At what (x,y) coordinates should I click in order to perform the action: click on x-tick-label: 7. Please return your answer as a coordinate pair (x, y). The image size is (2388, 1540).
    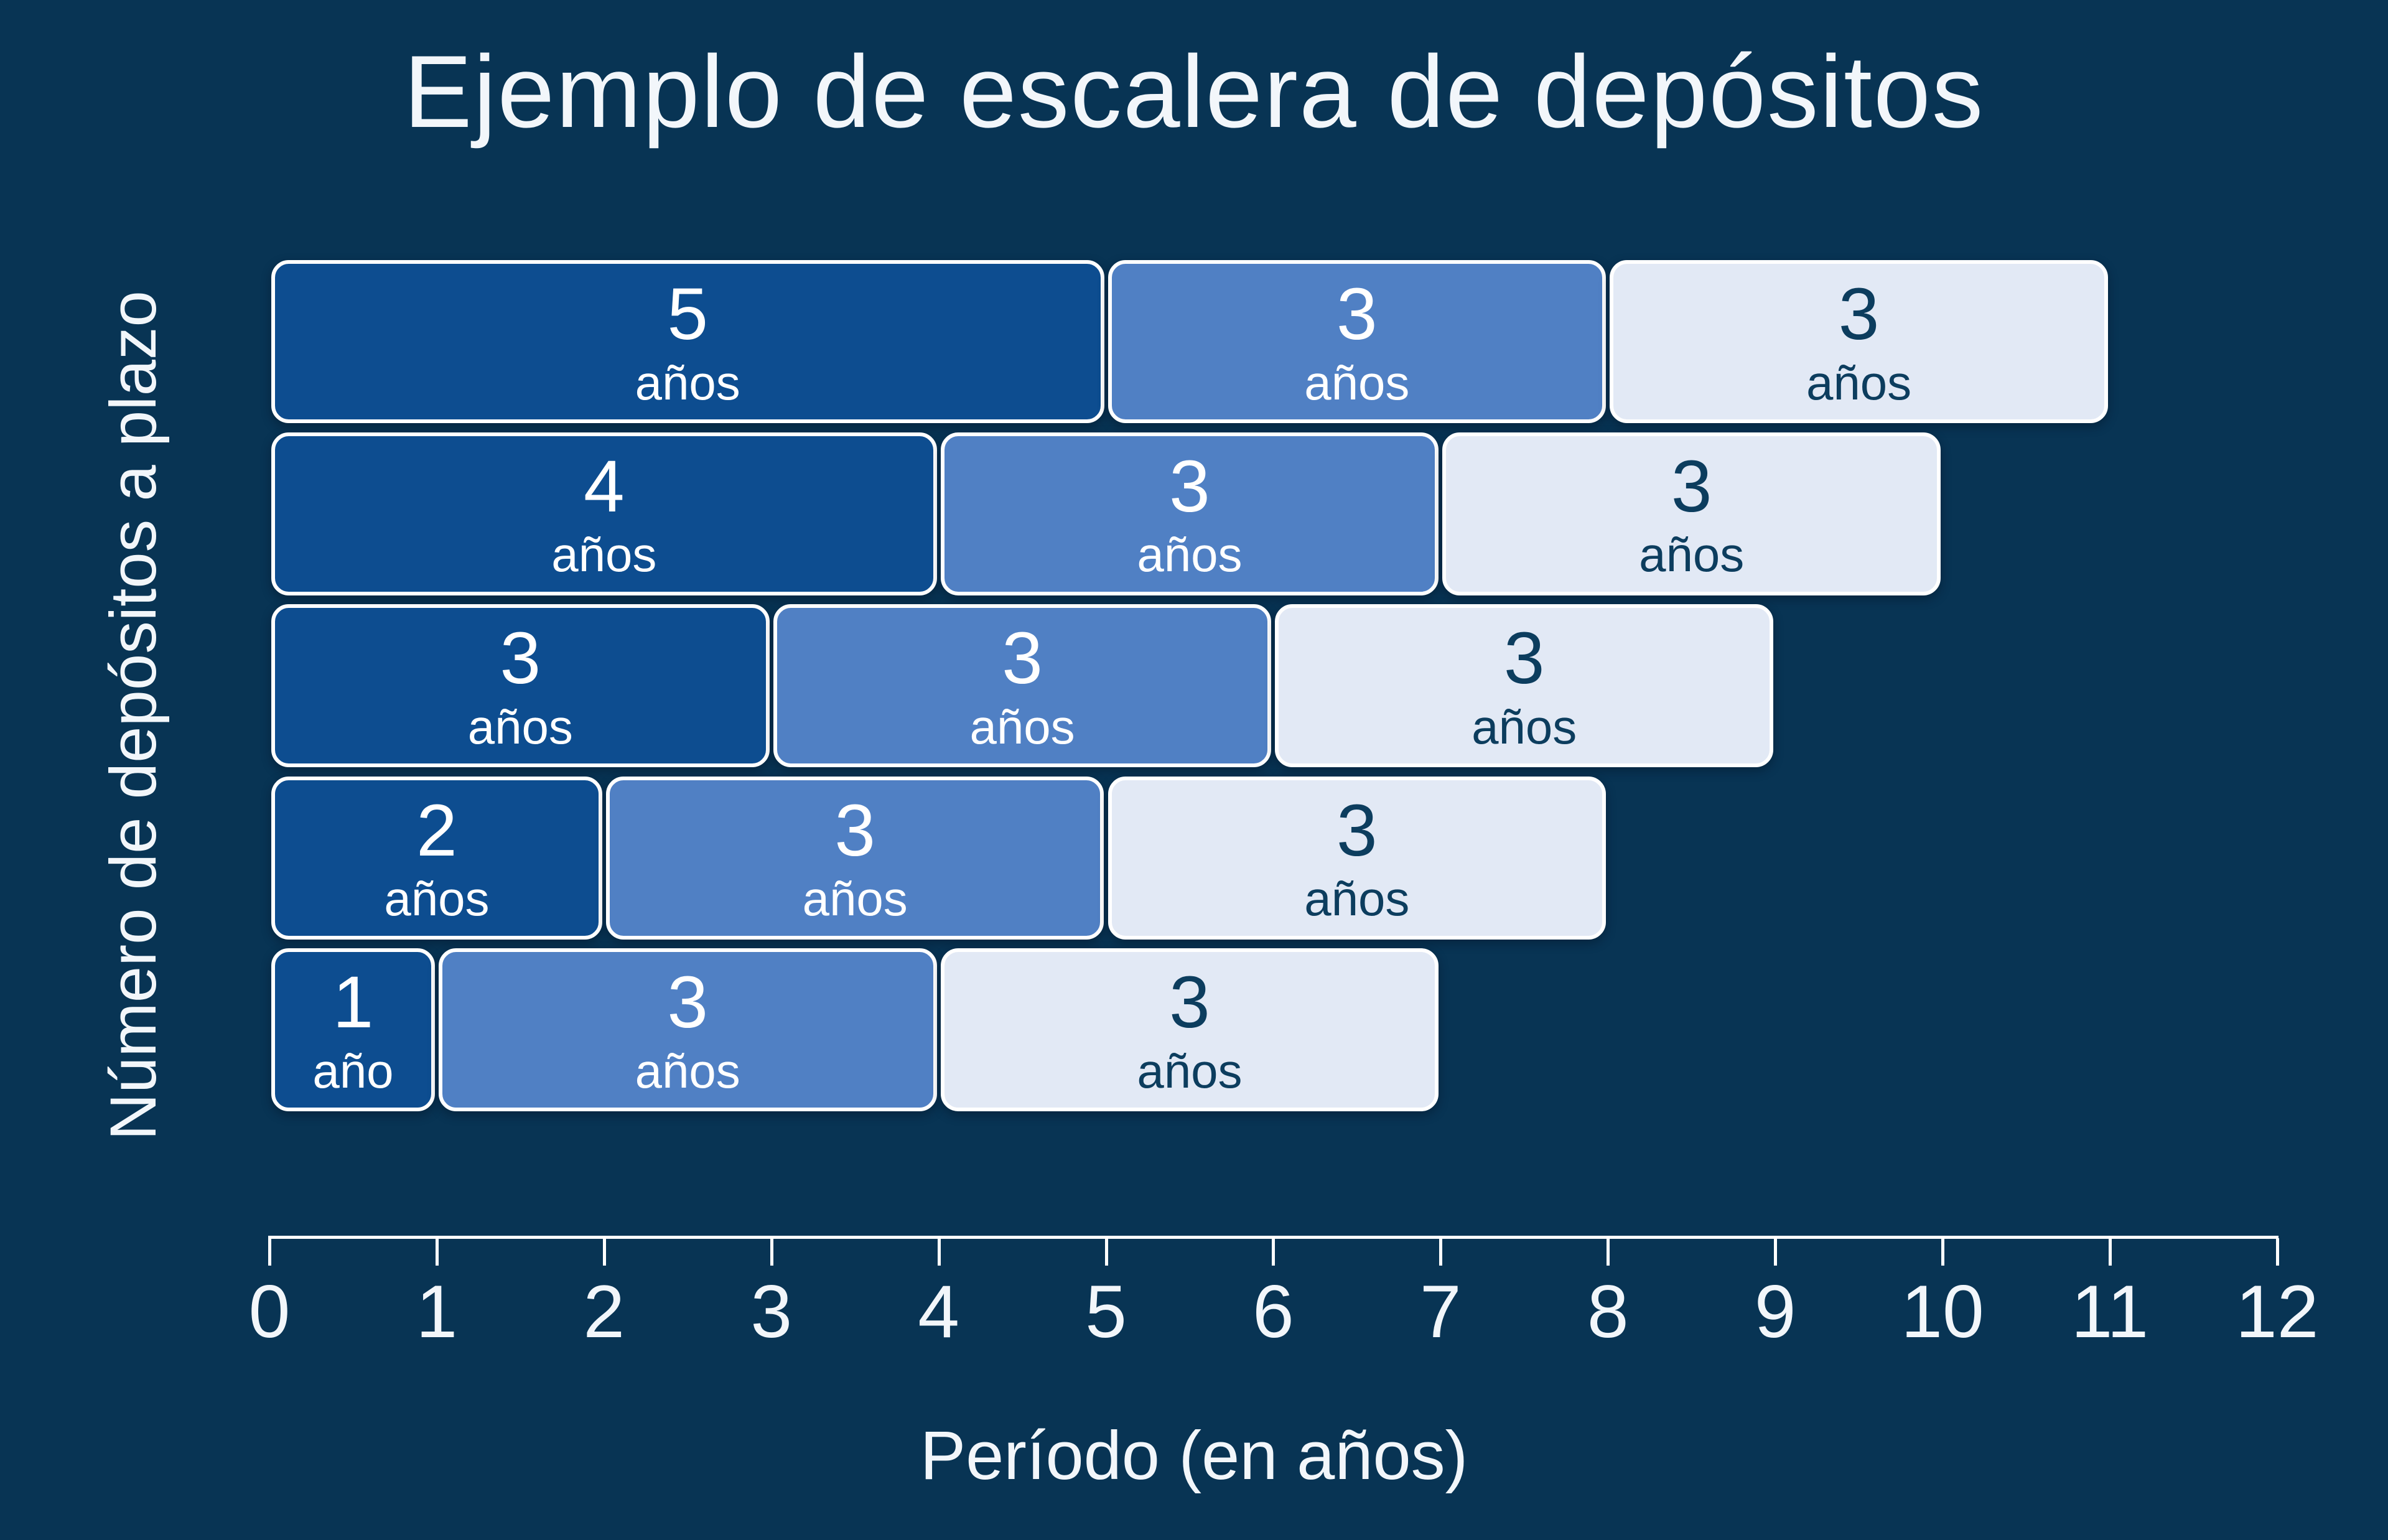
    Looking at the image, I should click on (1440, 1312).